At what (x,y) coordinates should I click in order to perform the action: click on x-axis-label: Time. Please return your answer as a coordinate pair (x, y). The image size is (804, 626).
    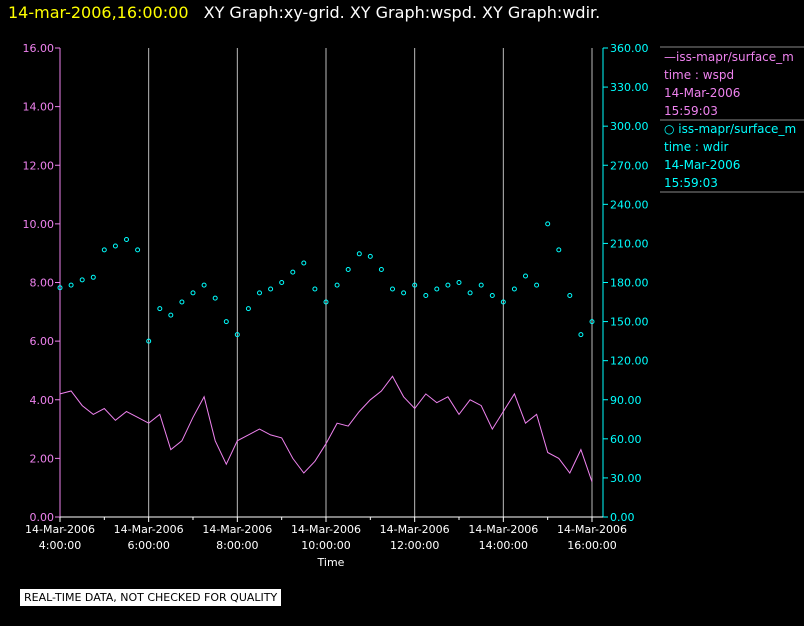
    Looking at the image, I should click on (331, 562).